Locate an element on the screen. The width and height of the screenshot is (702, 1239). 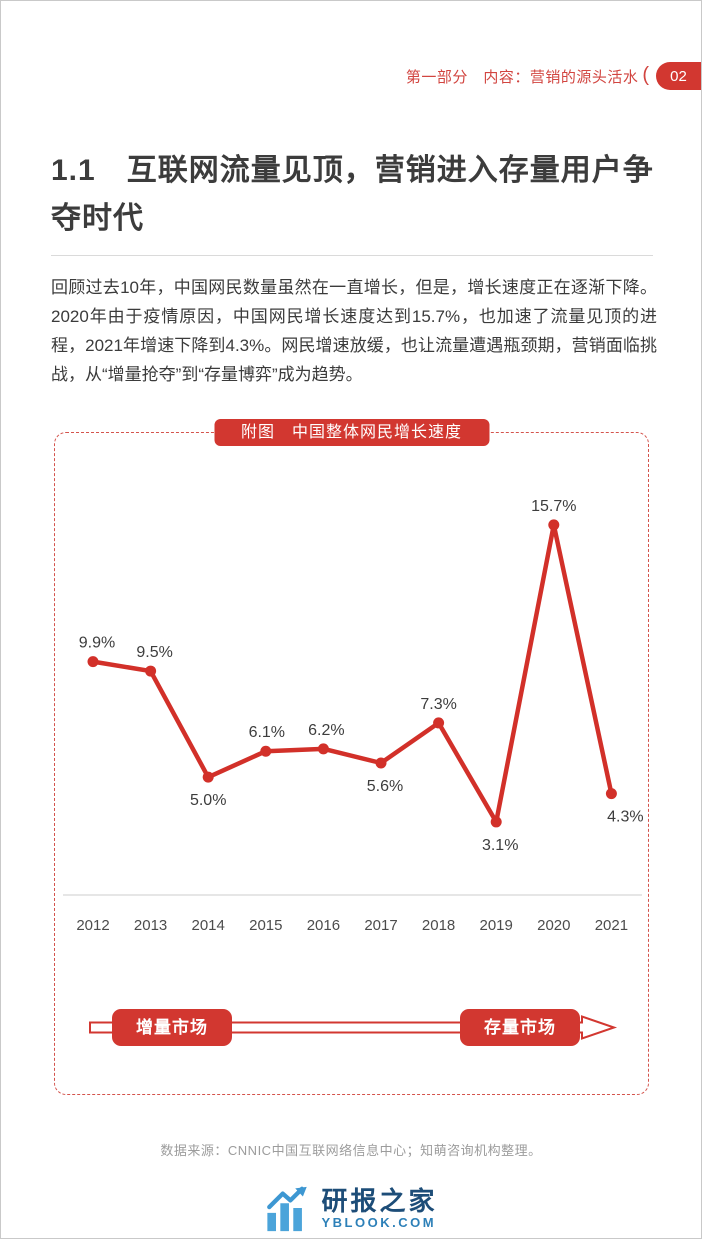
data-point-2012 is located at coordinates (93, 662).